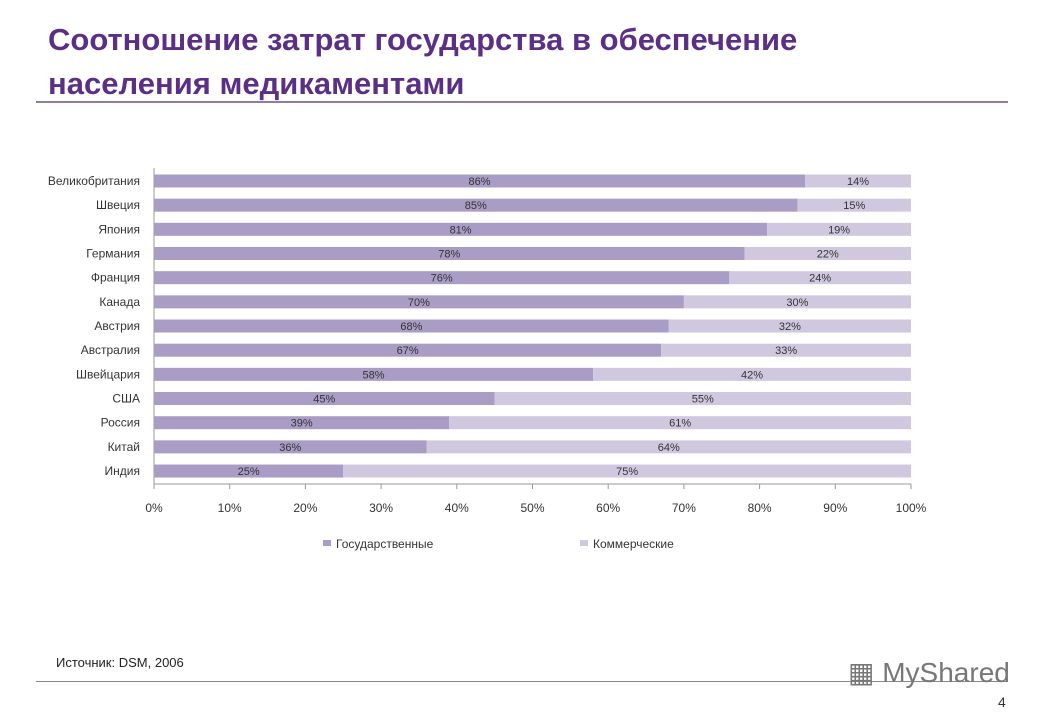  Describe the element at coordinates (230, 508) in the screenshot. I see `x-tick-label: 10%` at that location.